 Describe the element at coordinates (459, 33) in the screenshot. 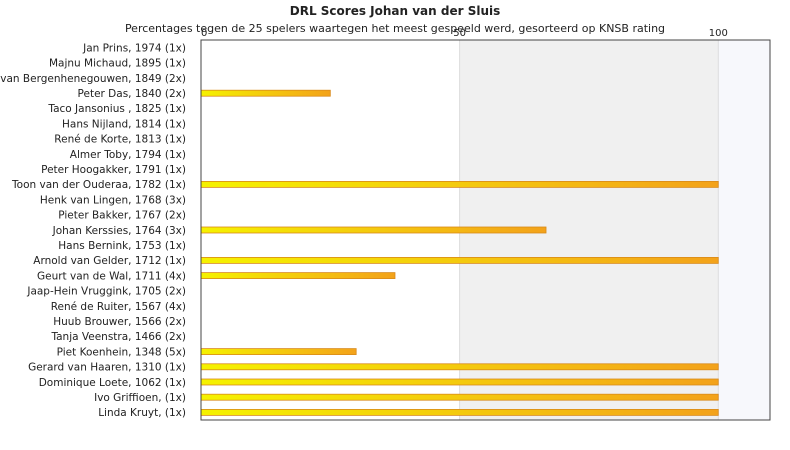

I see `x-tick-label: 50` at that location.